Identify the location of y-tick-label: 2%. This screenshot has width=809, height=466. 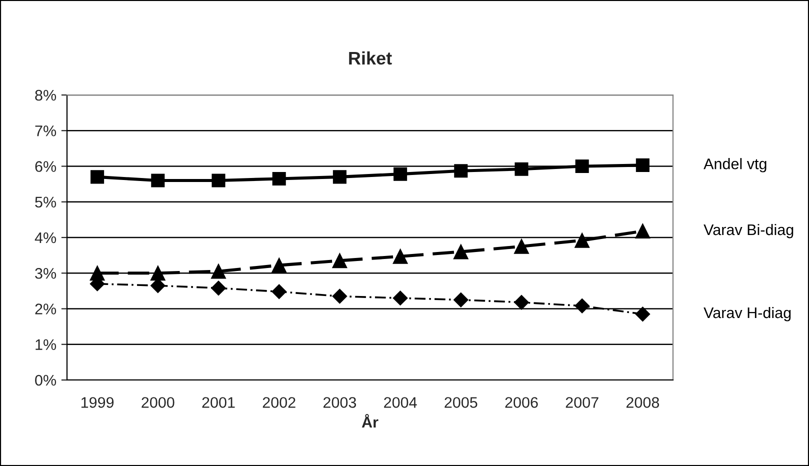
(45, 309).